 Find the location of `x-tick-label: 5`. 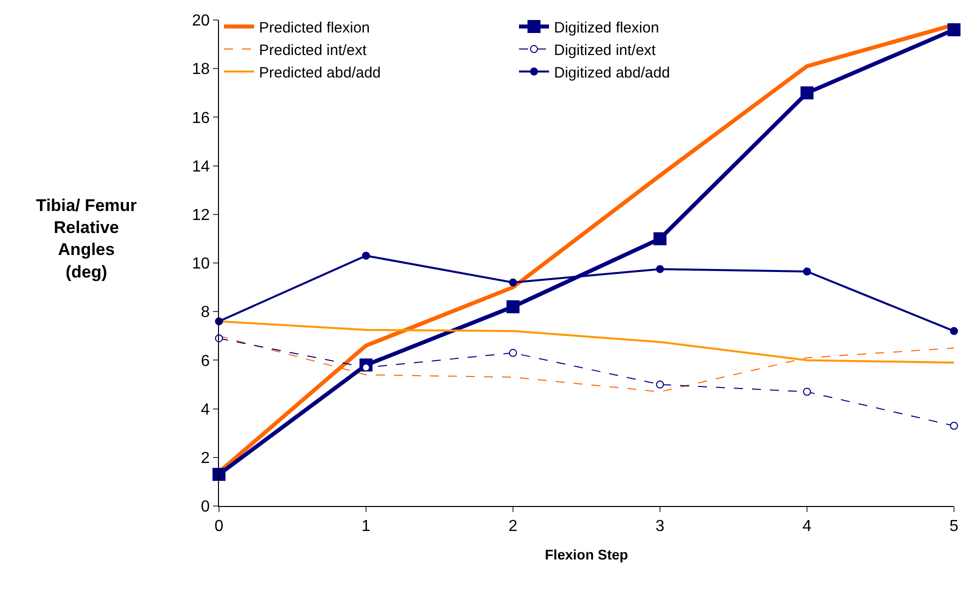

x-tick-label: 5 is located at coordinates (954, 527).